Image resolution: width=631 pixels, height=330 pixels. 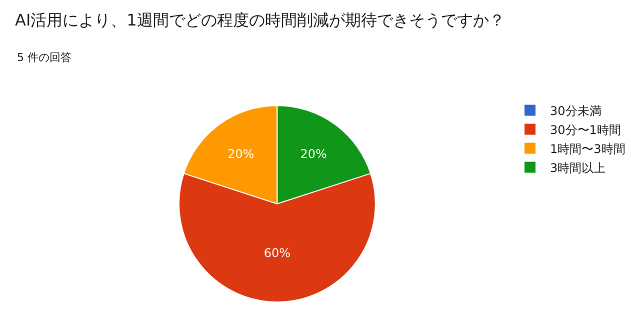 What do you see at coordinates (260, 20) in the screenshot?
I see `chart-title: AI活用により、1週間でどの程度の時間削減が期待できそうですか？` at bounding box center [260, 20].